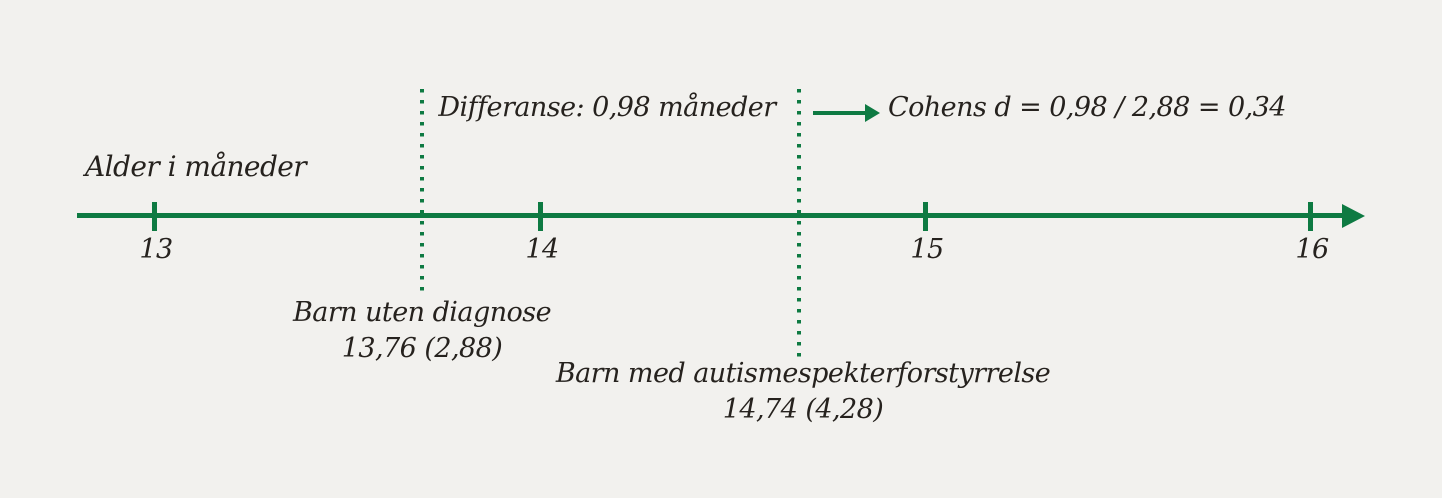  I want to click on group-label-no-diagnosis: Barn uten diagnose, so click(422, 312).